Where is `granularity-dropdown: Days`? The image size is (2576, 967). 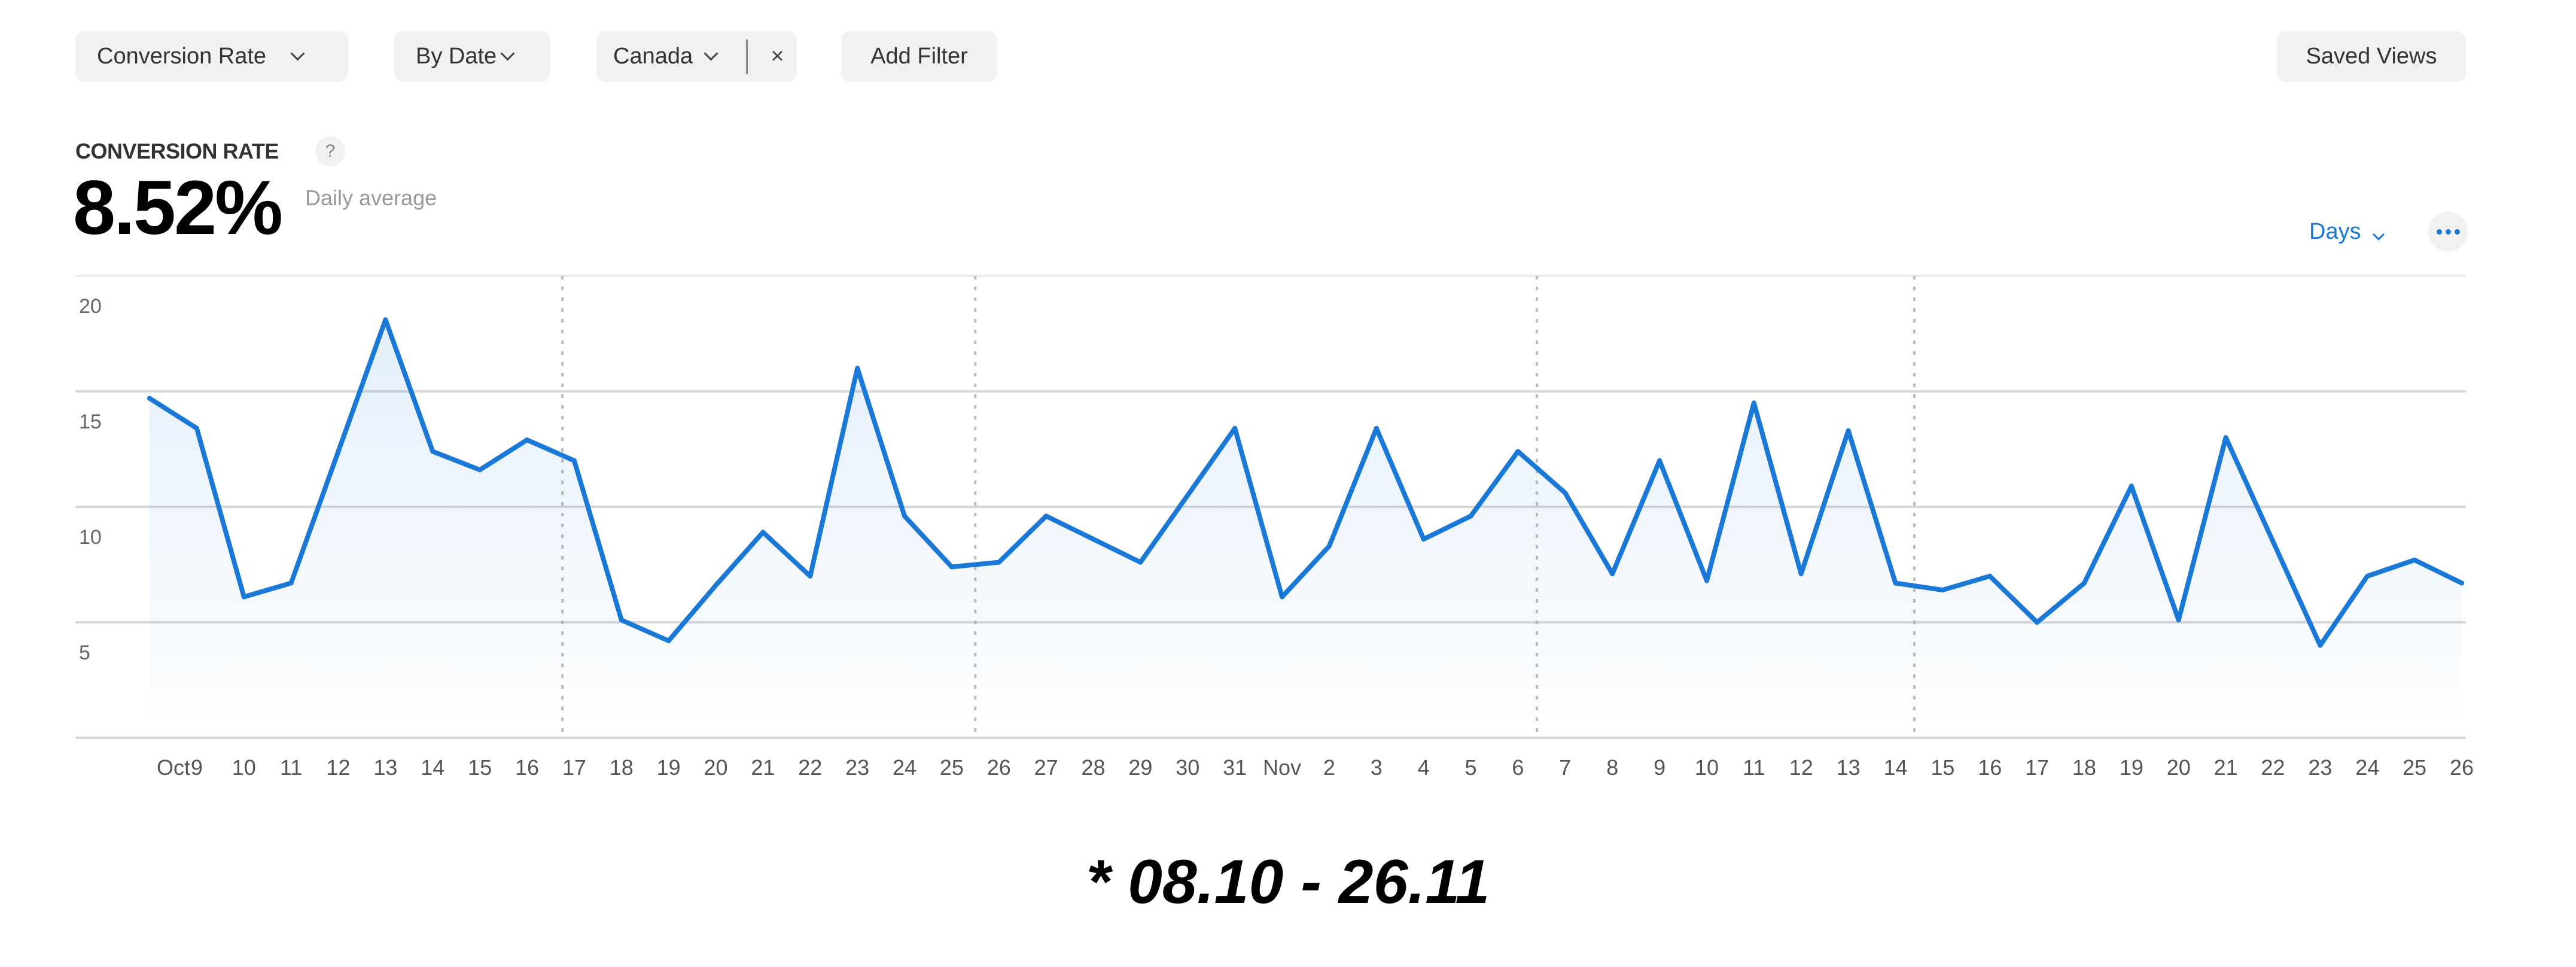
granularity-dropdown: Days is located at coordinates (2347, 232).